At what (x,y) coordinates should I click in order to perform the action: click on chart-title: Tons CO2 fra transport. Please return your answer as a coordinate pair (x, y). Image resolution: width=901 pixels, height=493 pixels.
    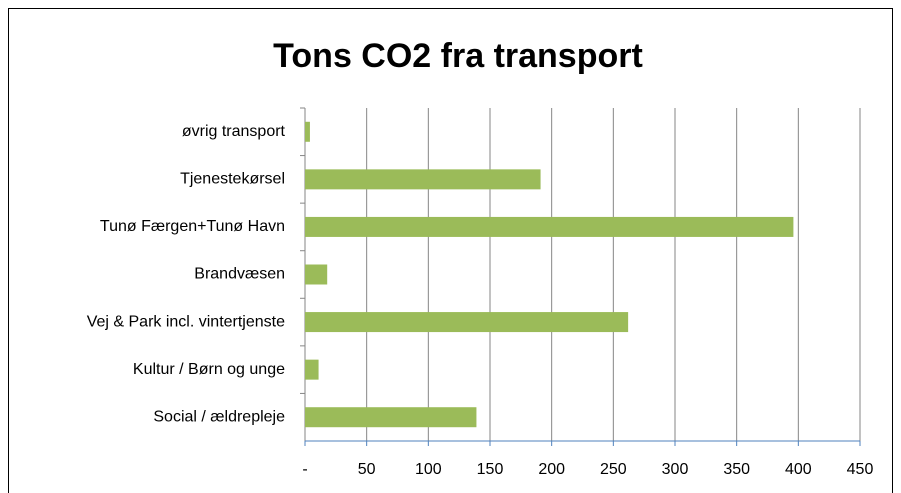
    Looking at the image, I should click on (458, 56).